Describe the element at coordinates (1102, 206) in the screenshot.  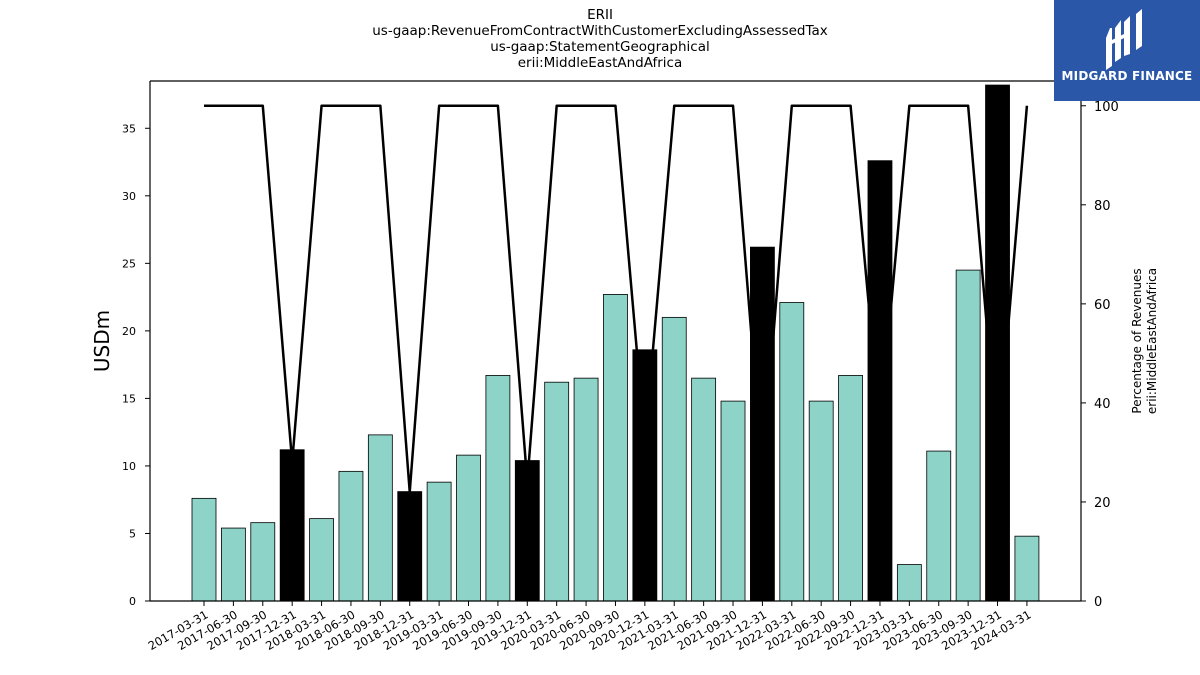
I see `y2-tick-label: 80` at that location.